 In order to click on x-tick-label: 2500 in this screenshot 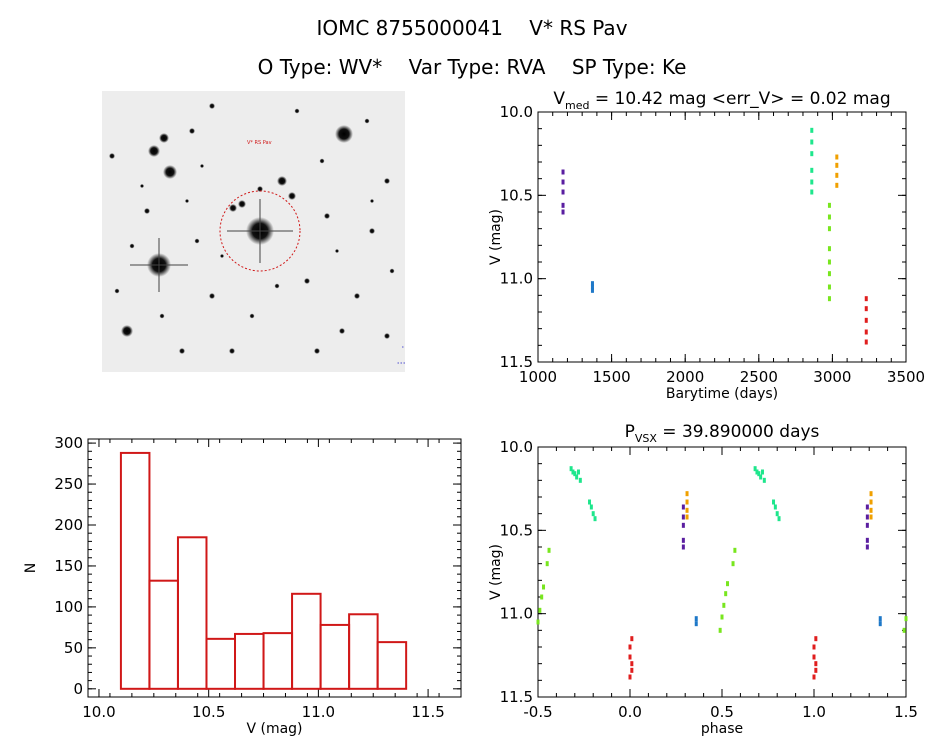, I will do `click(759, 377)`.